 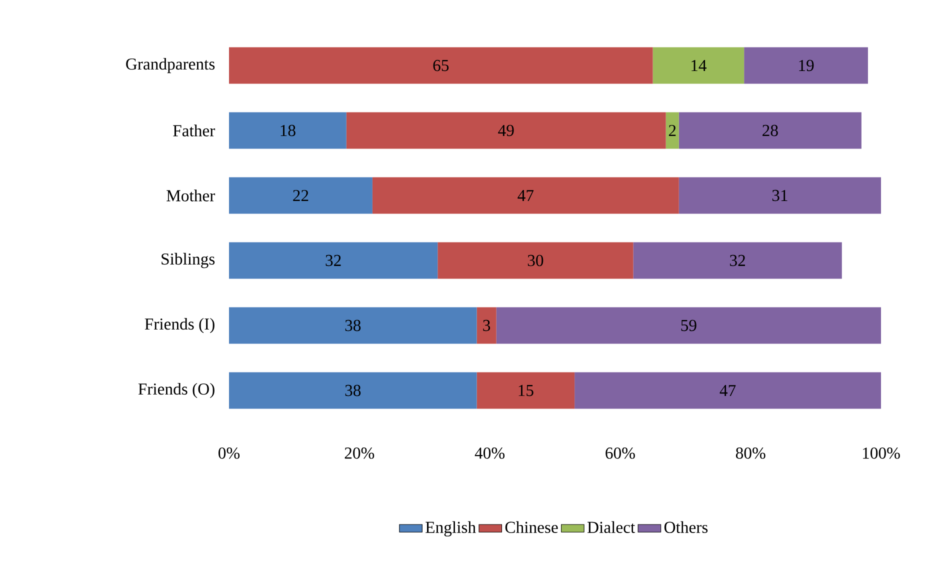 I want to click on legend-label: English, so click(x=451, y=528).